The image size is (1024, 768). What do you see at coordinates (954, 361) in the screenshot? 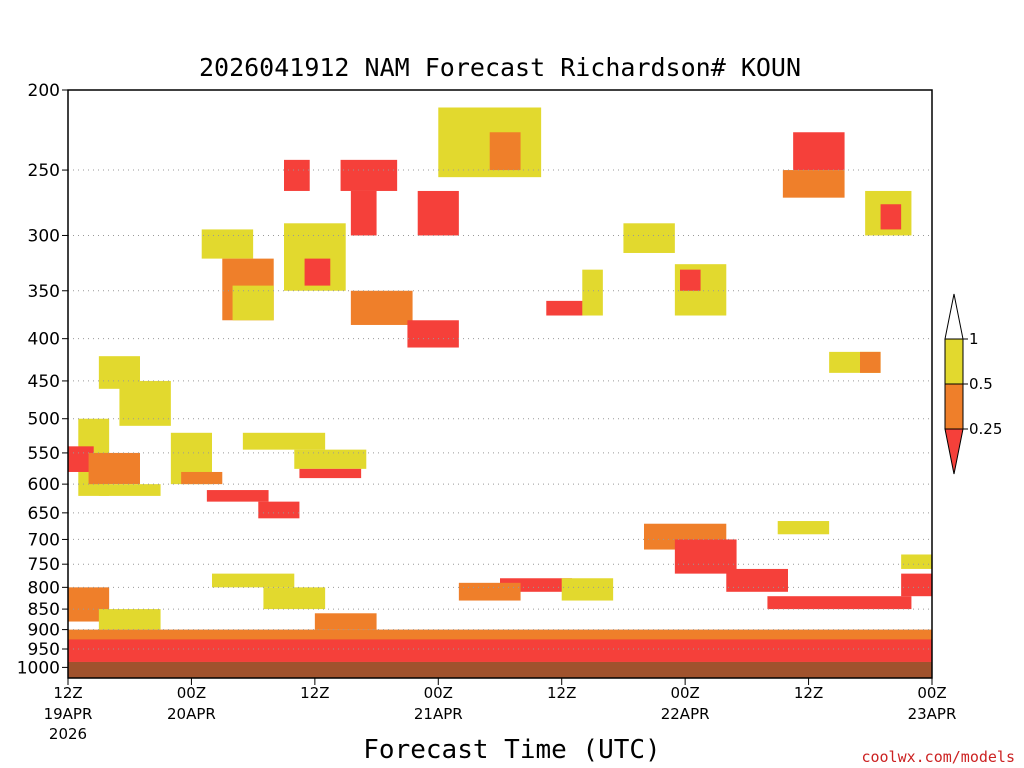
I see `legend-bin-yellow` at bounding box center [954, 361].